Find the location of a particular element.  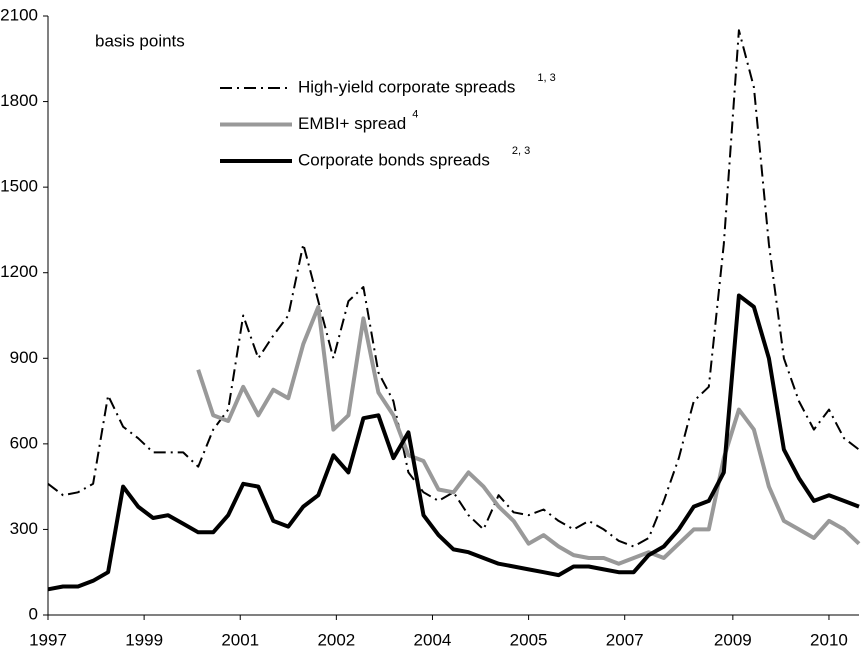

x-tick-label: 2005 is located at coordinates (529, 639).